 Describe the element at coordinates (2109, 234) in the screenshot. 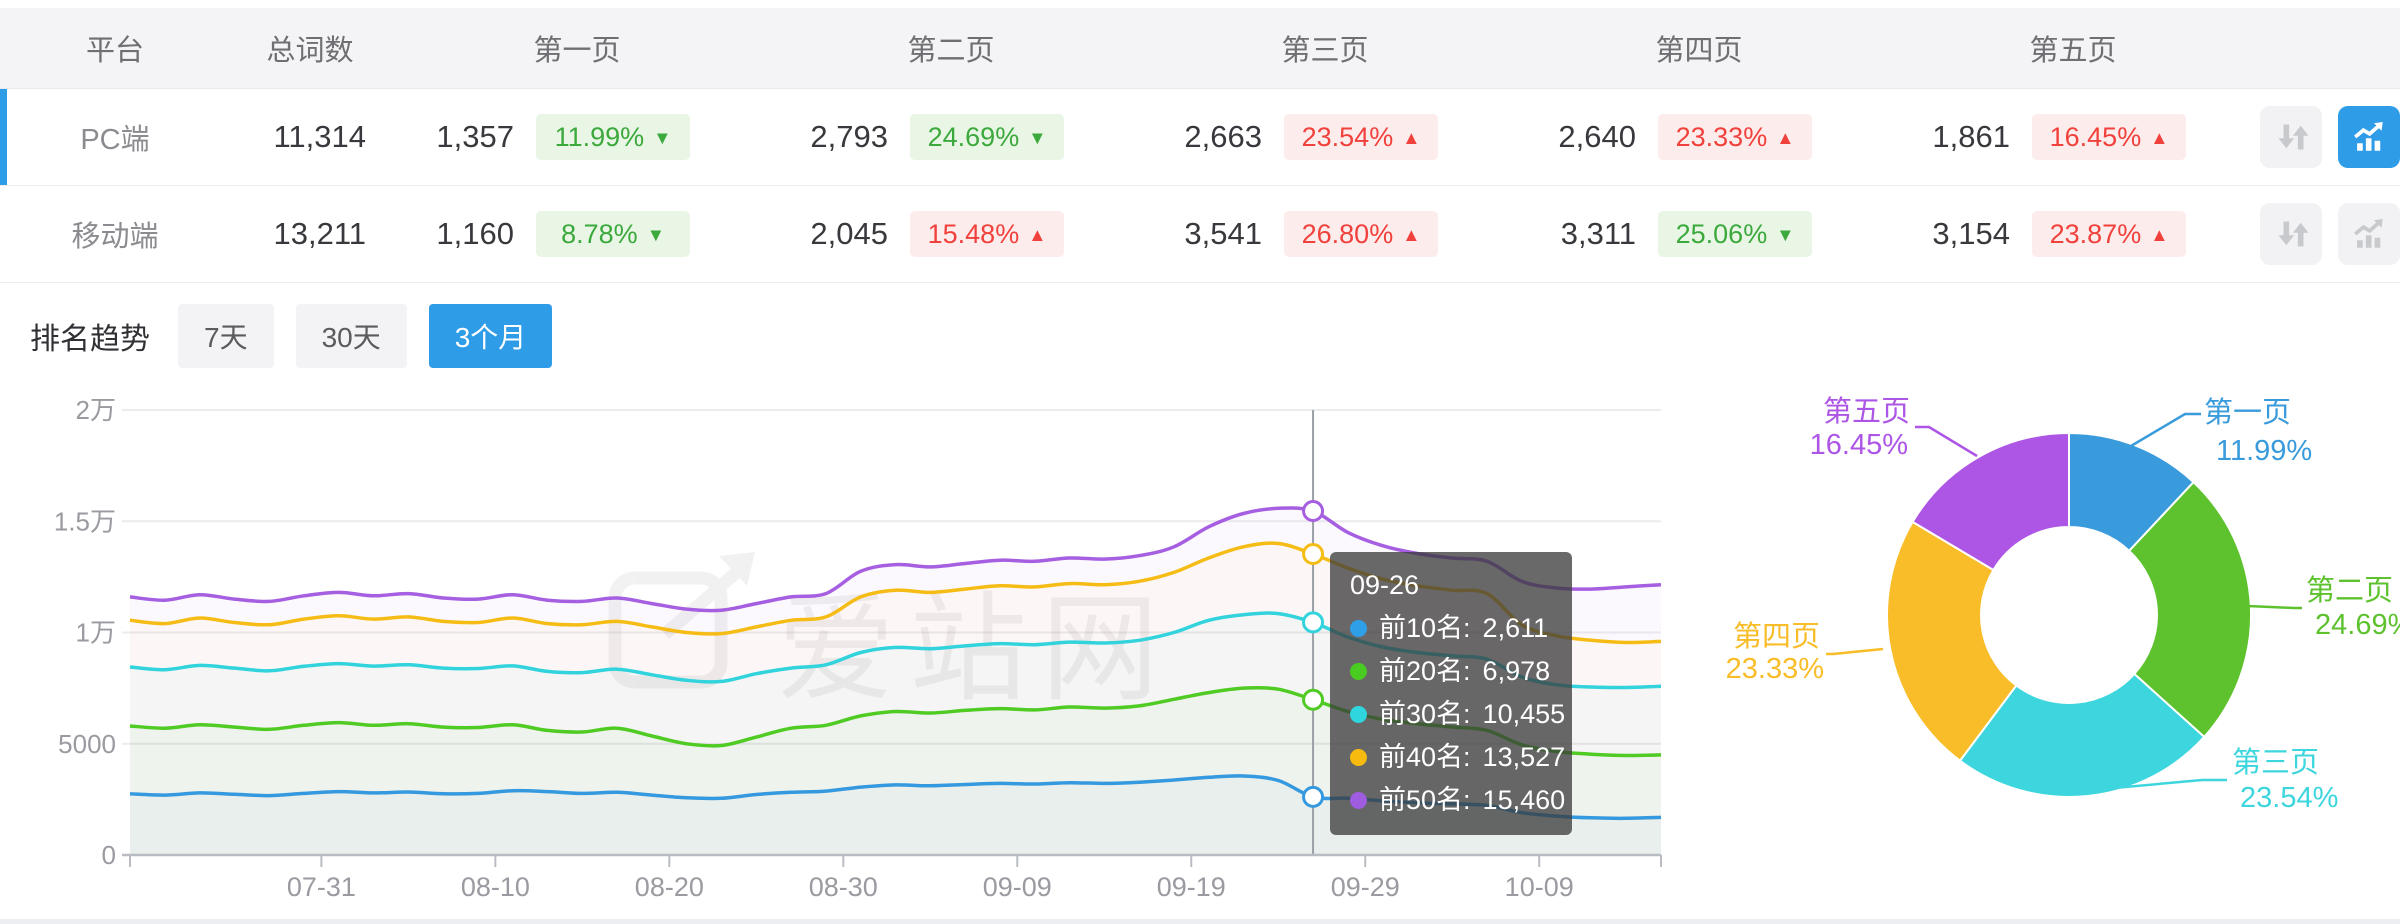

I see `page5-trend-badge: 23.87% ▲` at that location.